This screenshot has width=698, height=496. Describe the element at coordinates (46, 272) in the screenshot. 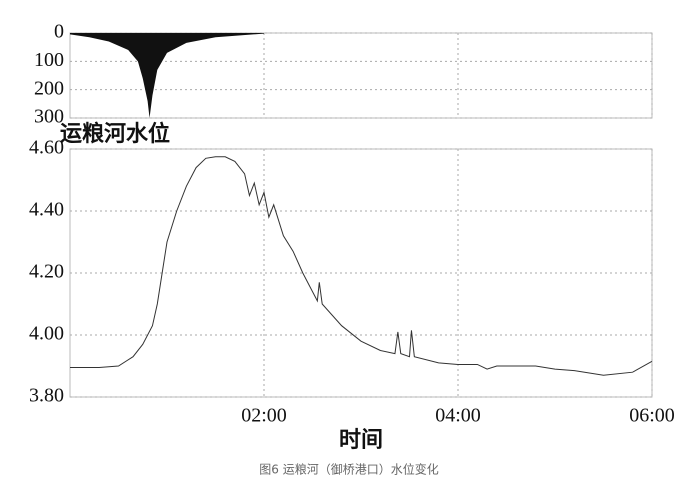

I see `y-tick-label: 4.20` at that location.